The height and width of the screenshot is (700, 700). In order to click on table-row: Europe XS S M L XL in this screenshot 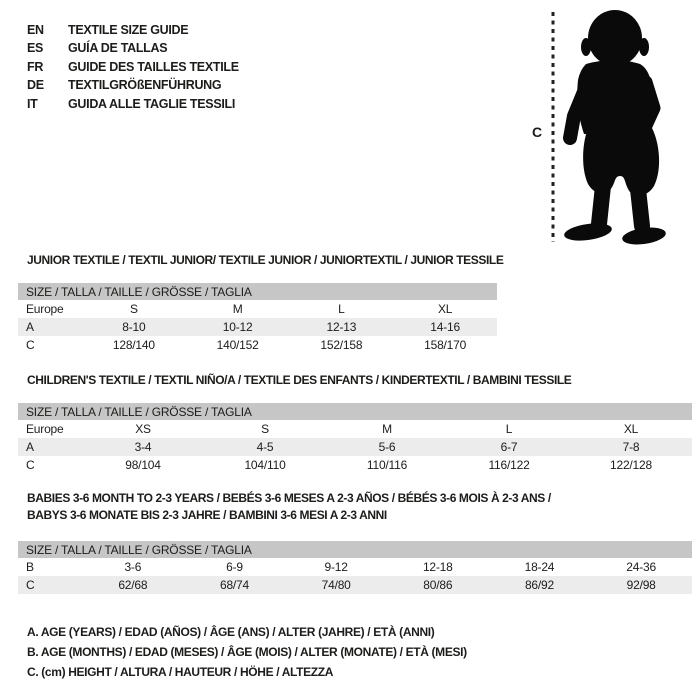, I will do `click(355, 429)`.